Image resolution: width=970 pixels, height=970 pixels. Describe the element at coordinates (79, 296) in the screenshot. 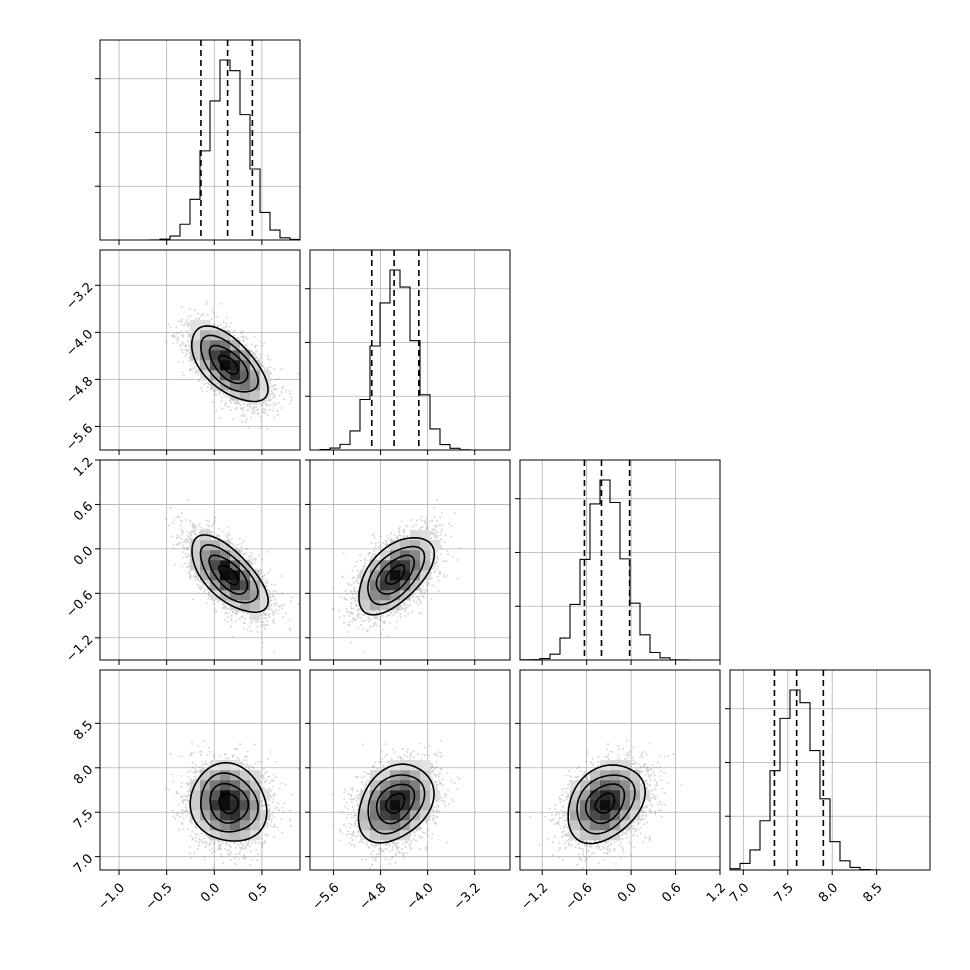

I see `y-tick-label: −3.2` at that location.